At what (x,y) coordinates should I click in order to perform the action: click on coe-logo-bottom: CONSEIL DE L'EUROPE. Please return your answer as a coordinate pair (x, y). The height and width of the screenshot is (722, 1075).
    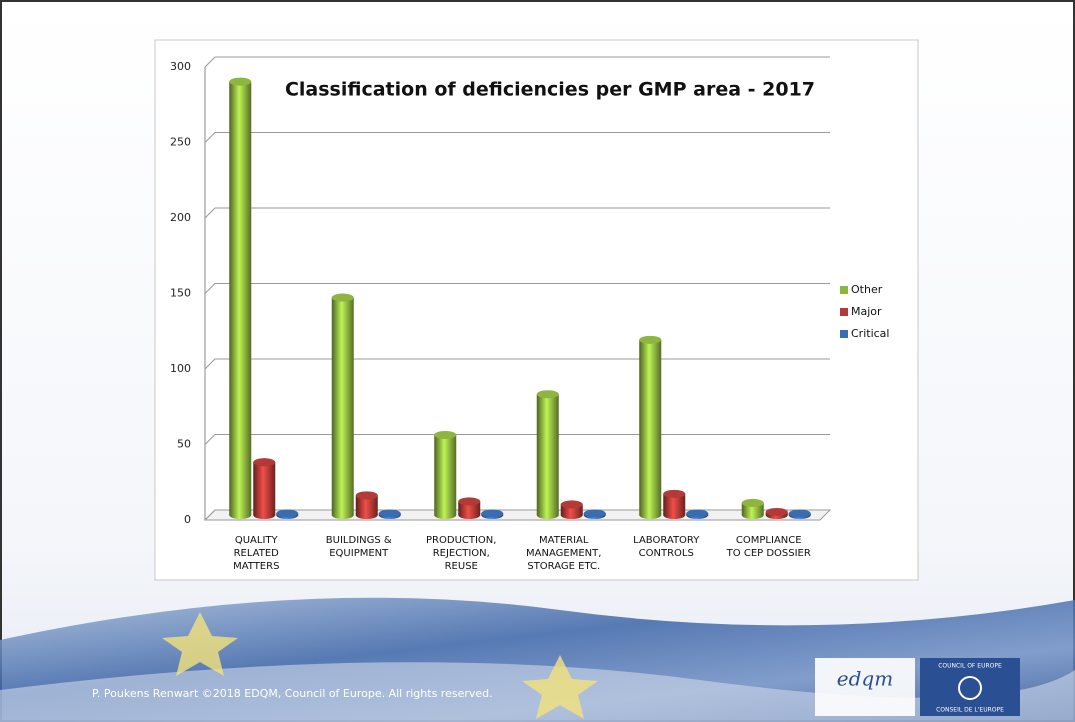
    Looking at the image, I should click on (970, 710).